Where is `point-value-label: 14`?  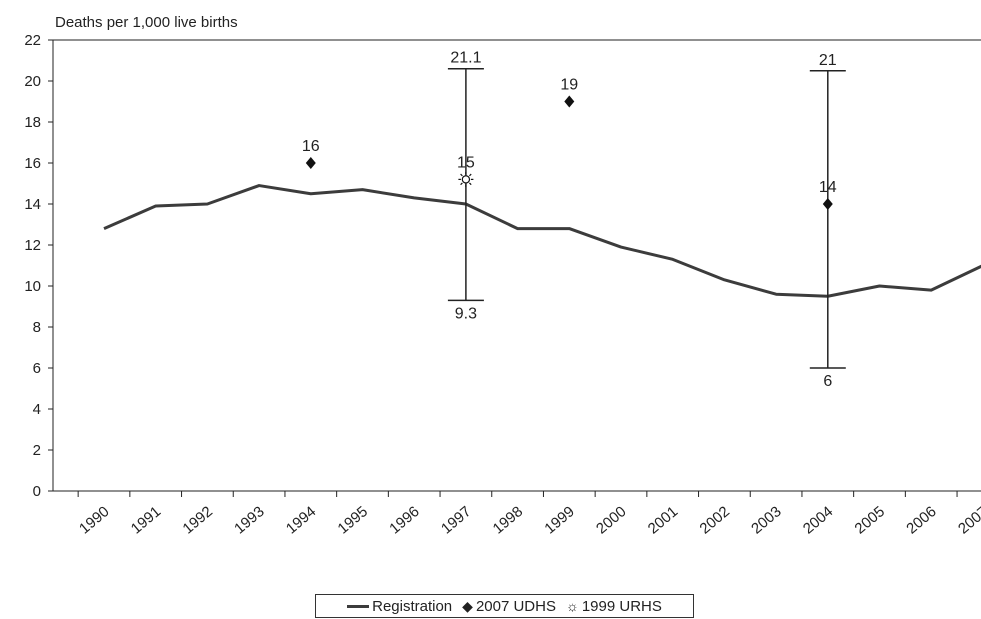 point-value-label: 14 is located at coordinates (828, 187).